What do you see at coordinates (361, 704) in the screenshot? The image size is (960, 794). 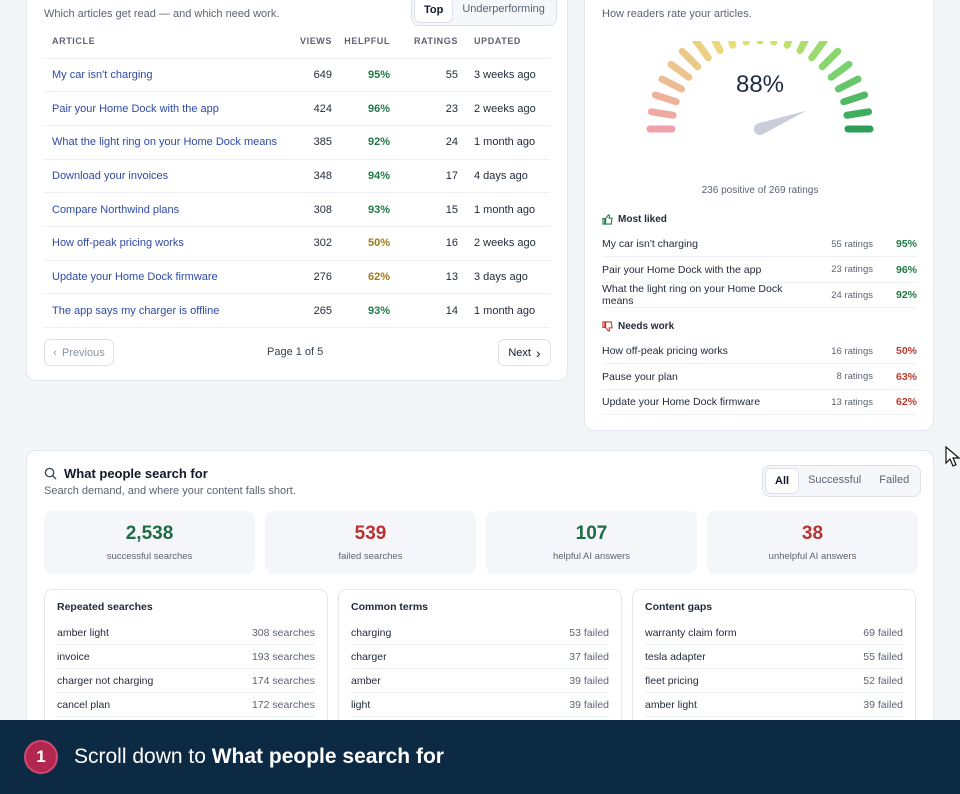 I see `search-term: light` at bounding box center [361, 704].